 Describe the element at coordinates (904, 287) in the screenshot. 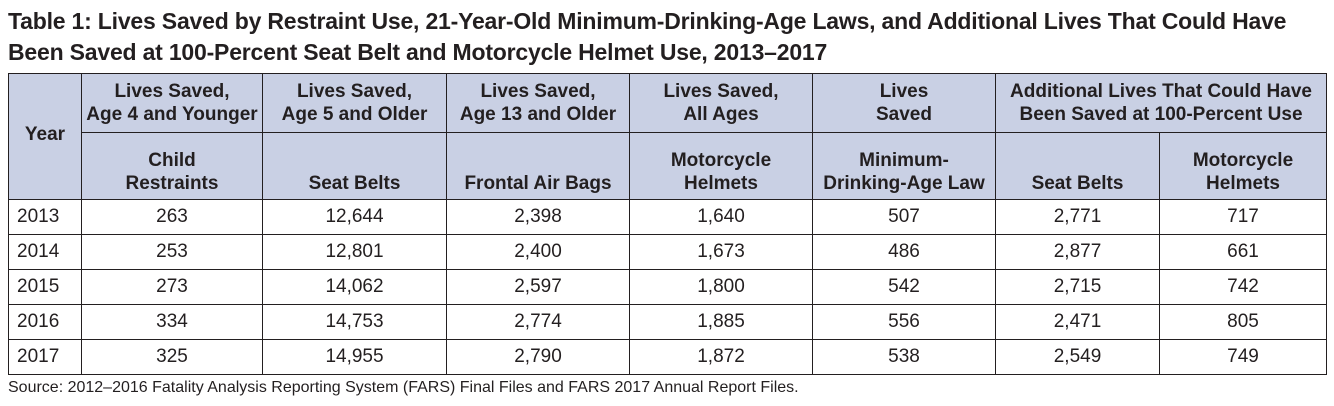

I see `value-cell: 542` at that location.